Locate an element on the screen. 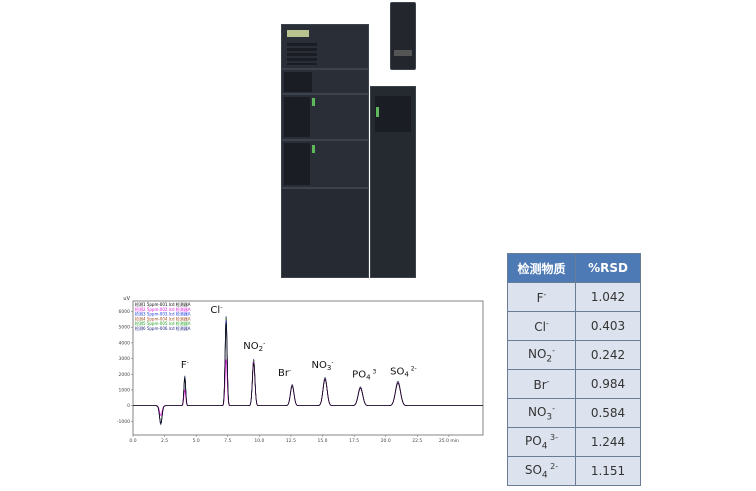 The height and width of the screenshot is (491, 756). y-tick-label: 3000 is located at coordinates (125, 359).